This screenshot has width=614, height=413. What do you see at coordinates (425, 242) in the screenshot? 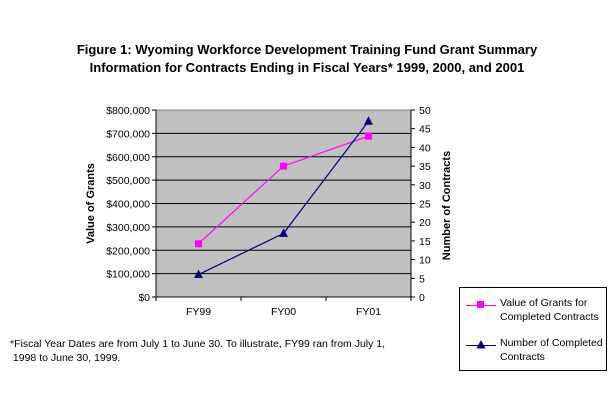
I see `y2-tick-label: 15` at bounding box center [425, 242].